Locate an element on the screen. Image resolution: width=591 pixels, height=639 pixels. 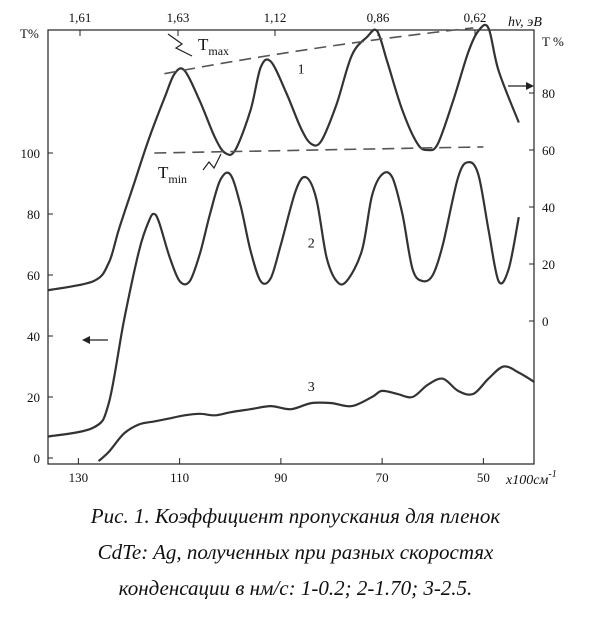
top-axis: 1,61 1,63 1,12 0,86 0,62 is located at coordinates (278, 23).